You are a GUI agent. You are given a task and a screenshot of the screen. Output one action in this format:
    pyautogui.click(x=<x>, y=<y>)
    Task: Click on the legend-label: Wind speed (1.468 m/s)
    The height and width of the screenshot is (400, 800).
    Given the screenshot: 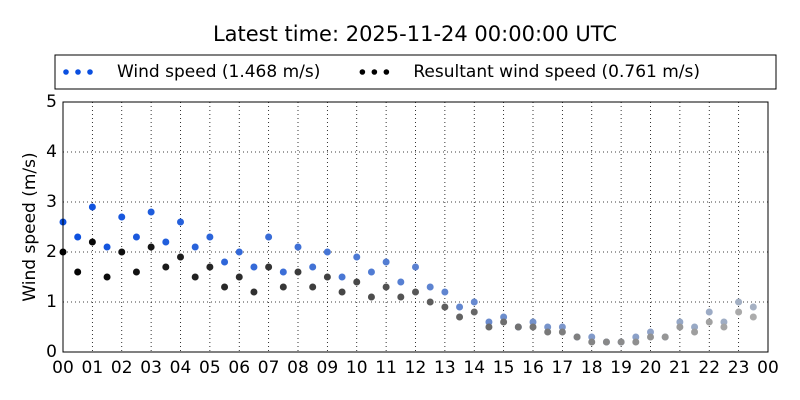 What is the action you would take?
    pyautogui.click(x=218, y=72)
    